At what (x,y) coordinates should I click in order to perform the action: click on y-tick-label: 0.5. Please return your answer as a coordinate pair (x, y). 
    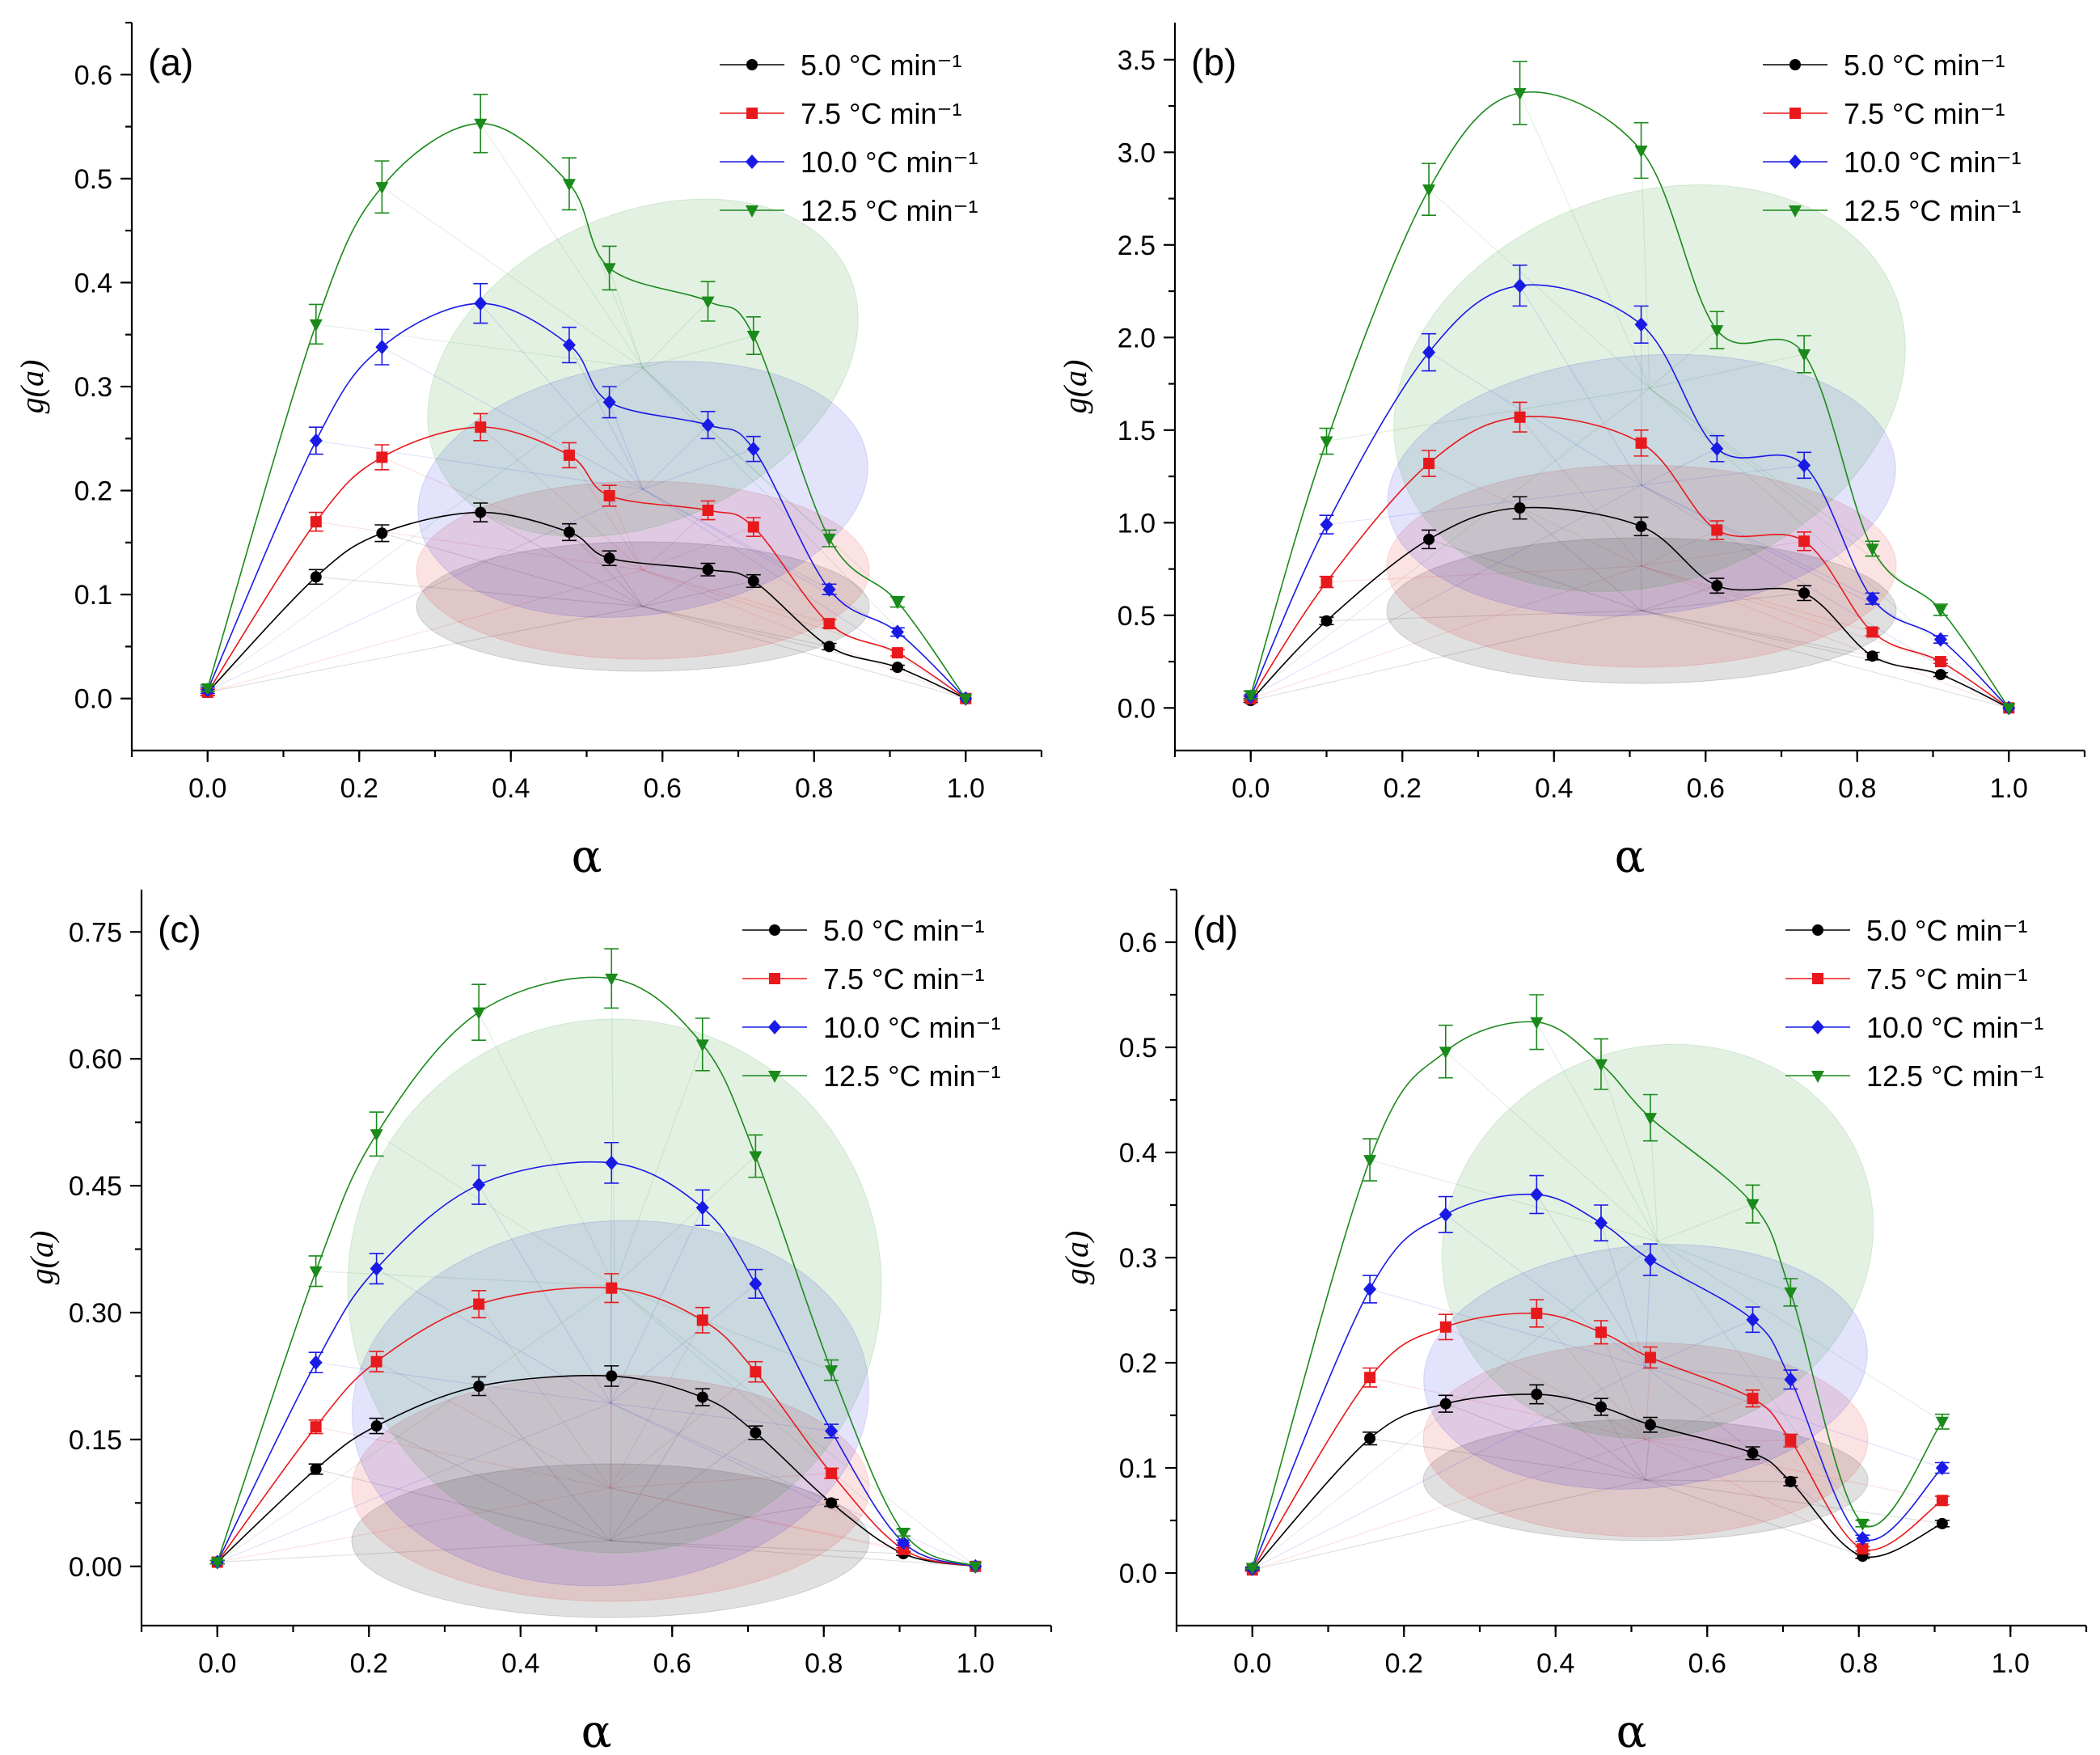
    Looking at the image, I should click on (1138, 1048).